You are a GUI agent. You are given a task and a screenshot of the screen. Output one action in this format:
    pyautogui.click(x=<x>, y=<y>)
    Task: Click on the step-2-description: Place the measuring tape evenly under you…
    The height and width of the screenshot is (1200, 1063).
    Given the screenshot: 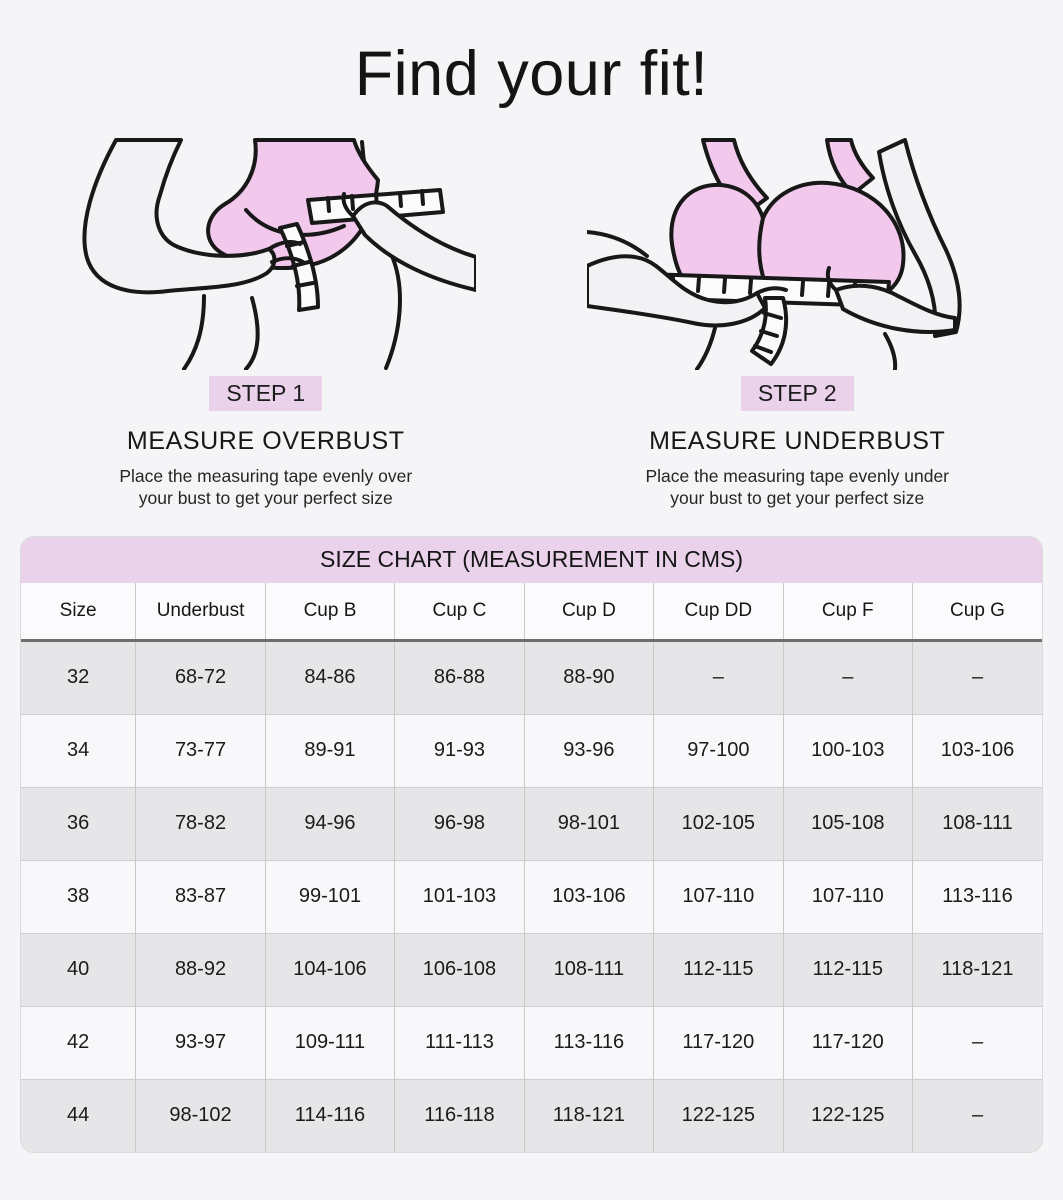 What is the action you would take?
    pyautogui.click(x=797, y=487)
    